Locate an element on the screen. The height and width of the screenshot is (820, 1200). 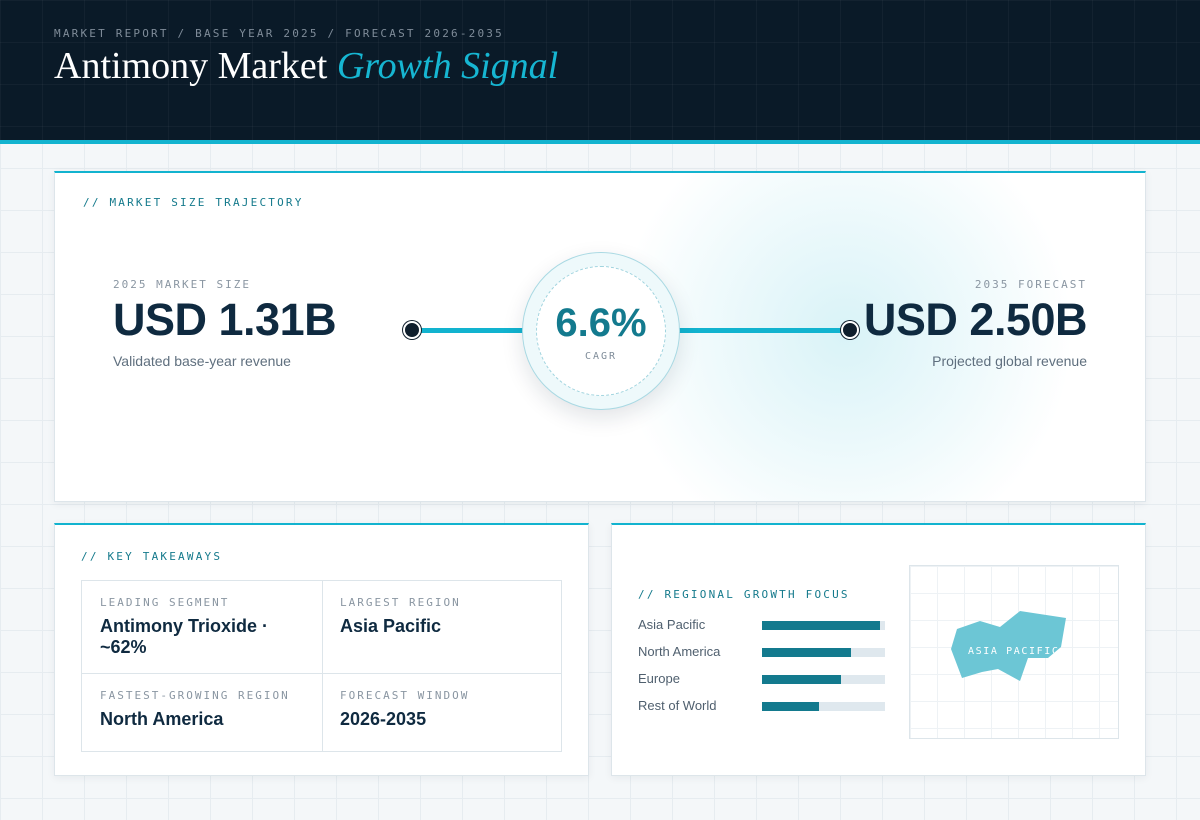
takeaway-fastest-growing-region: FASTEST-GROWING REGION North America is located at coordinates (202, 709).